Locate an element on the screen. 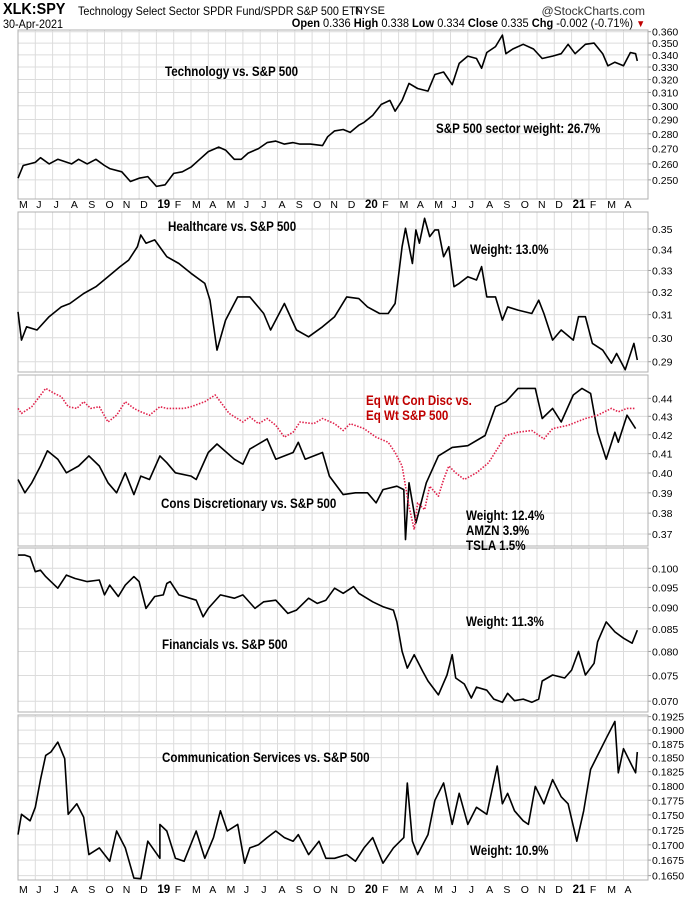 The height and width of the screenshot is (900, 700). y-tick-label: 0.1700 is located at coordinates (668, 846).